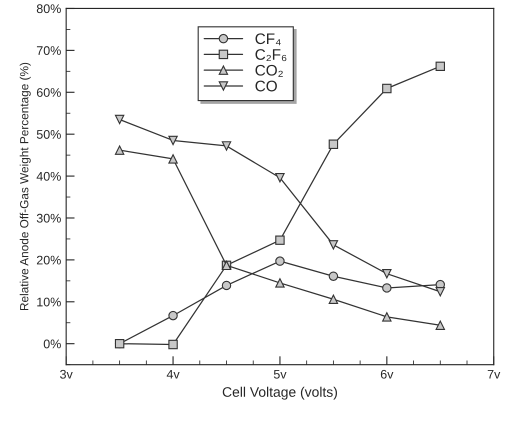 This screenshot has width=509, height=424. What do you see at coordinates (48, 92) in the screenshot?
I see `y-tick-label: 60%` at bounding box center [48, 92].